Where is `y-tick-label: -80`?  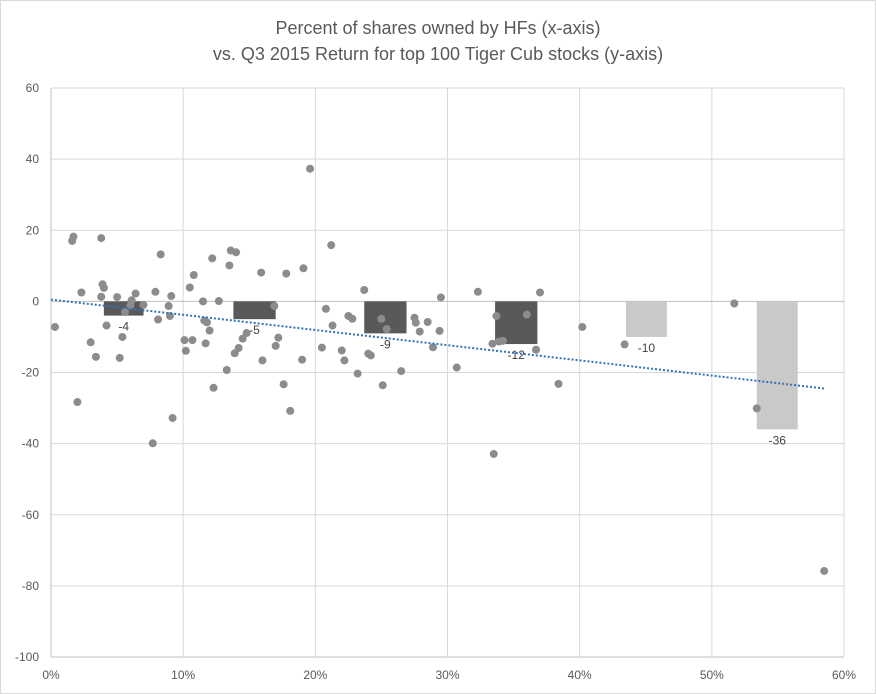 y-tick-label: -80 is located at coordinates (31, 586).